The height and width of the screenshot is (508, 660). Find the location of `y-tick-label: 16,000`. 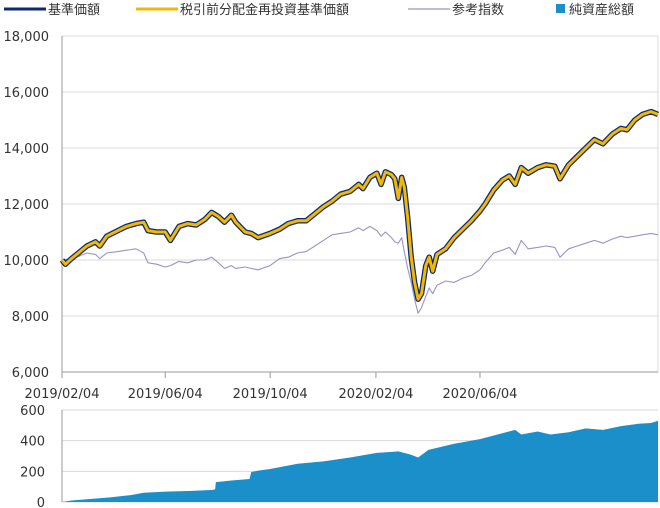

y-tick-label: 16,000 is located at coordinates (27, 93).